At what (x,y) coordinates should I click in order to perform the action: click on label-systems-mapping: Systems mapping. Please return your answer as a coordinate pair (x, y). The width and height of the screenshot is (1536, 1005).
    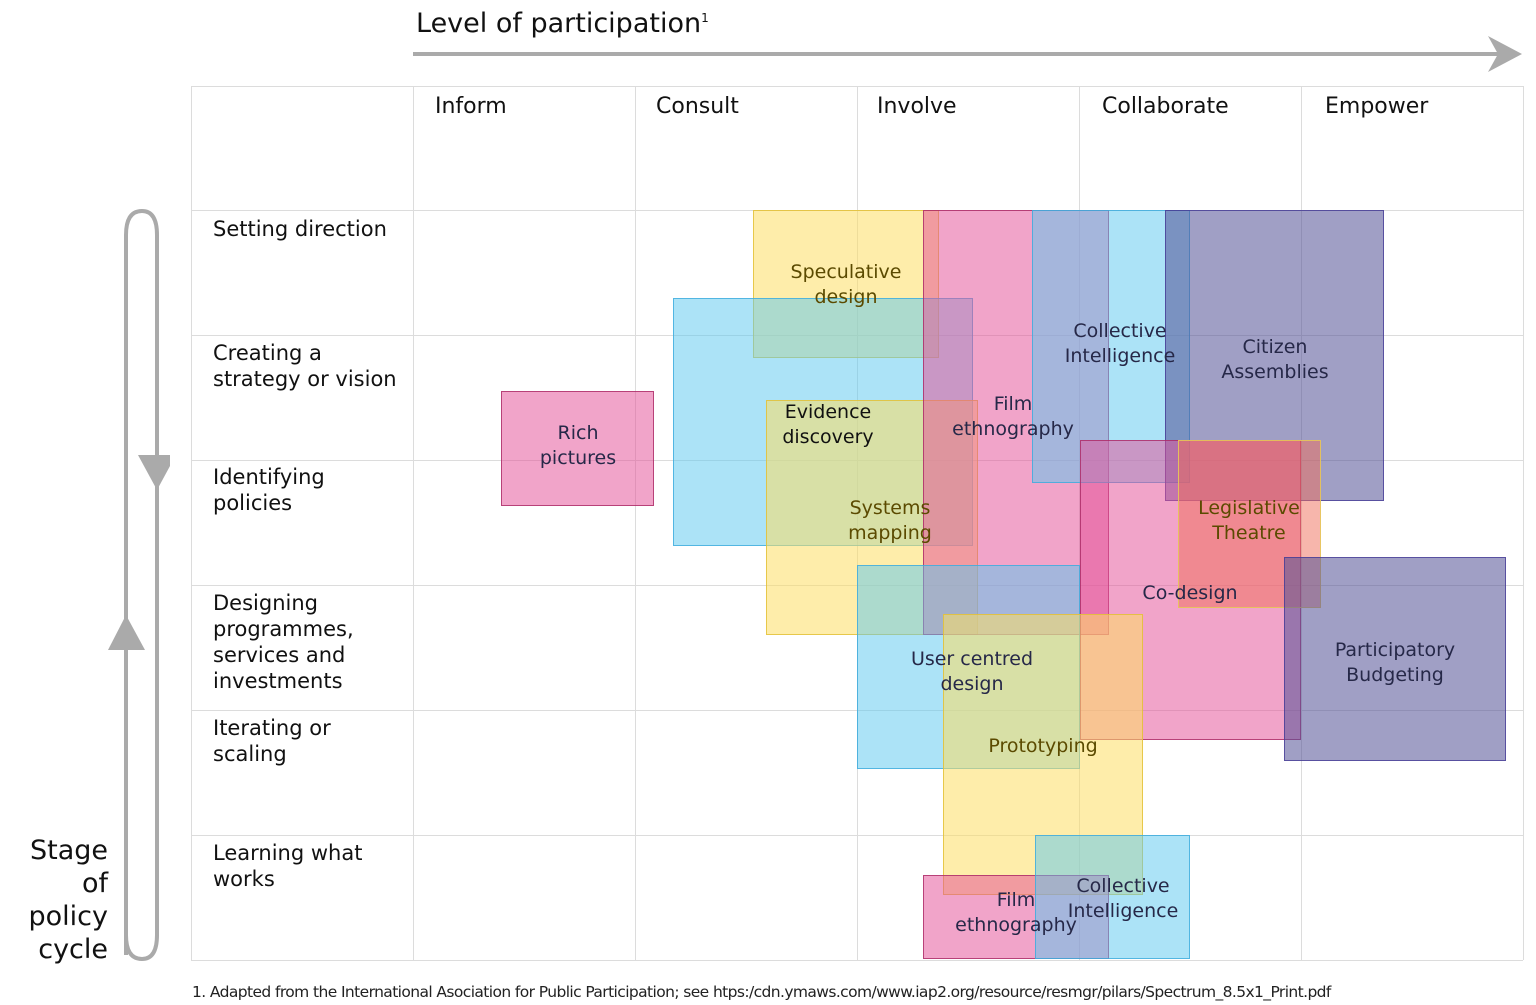
    Looking at the image, I should click on (890, 520).